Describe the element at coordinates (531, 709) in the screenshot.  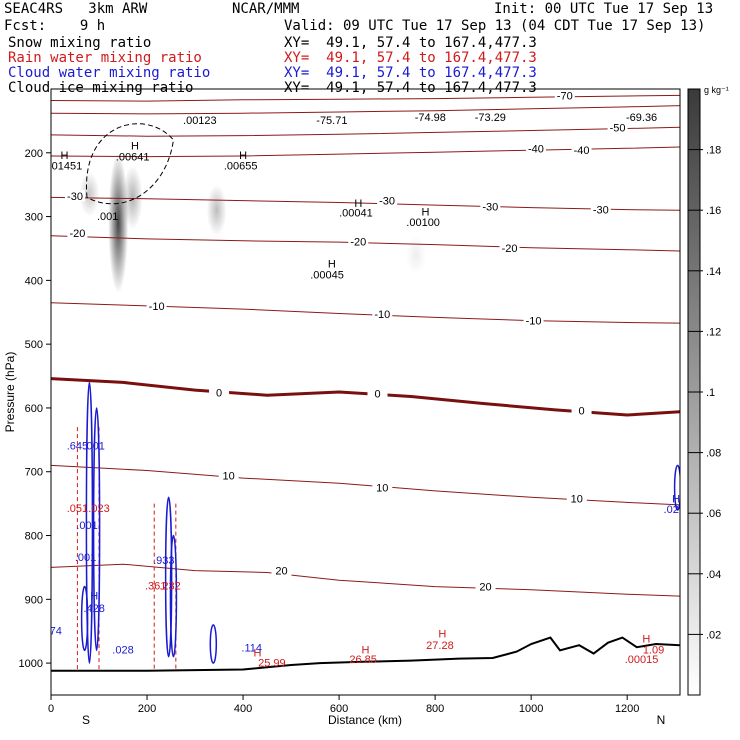
I see `x-tick-label: 1000` at that location.